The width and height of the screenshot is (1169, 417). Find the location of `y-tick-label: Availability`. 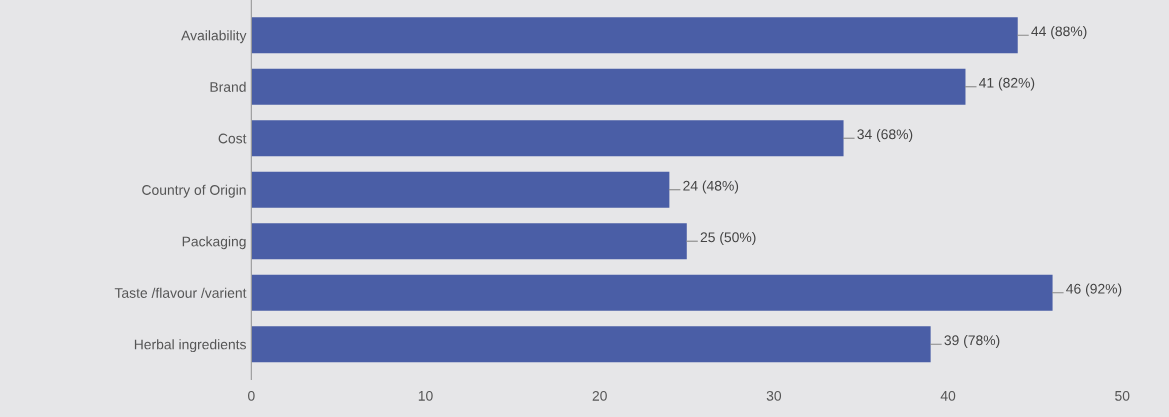

y-tick-label: Availability is located at coordinates (214, 37).